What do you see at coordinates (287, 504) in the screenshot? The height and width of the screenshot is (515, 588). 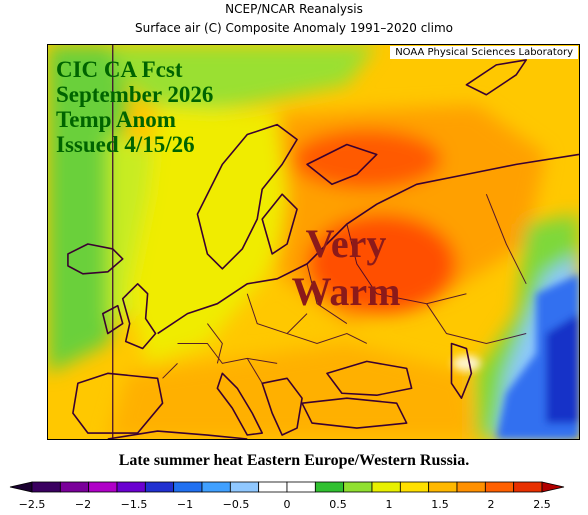 I see `colorbar-tick-label: 0` at bounding box center [287, 504].